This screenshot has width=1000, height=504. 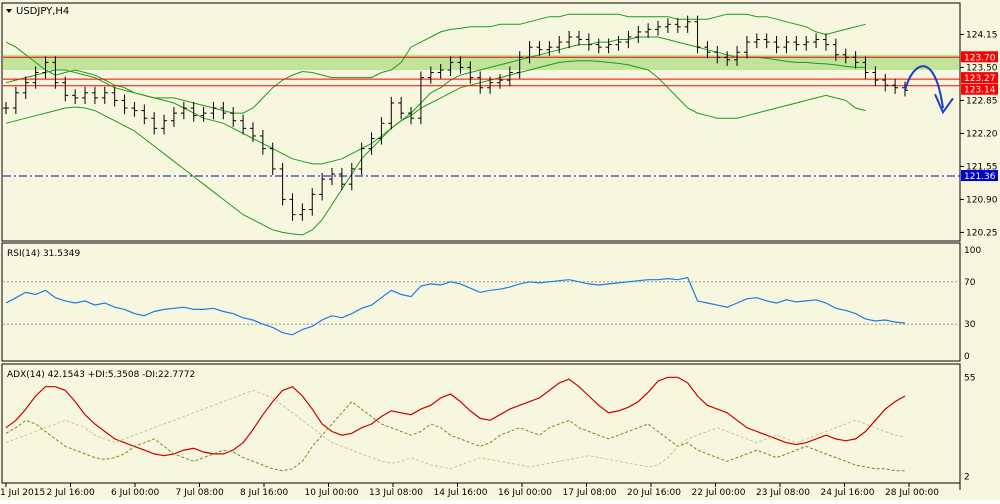 What do you see at coordinates (967, 477) in the screenshot?
I see `adx-tick-label: 2` at bounding box center [967, 477].